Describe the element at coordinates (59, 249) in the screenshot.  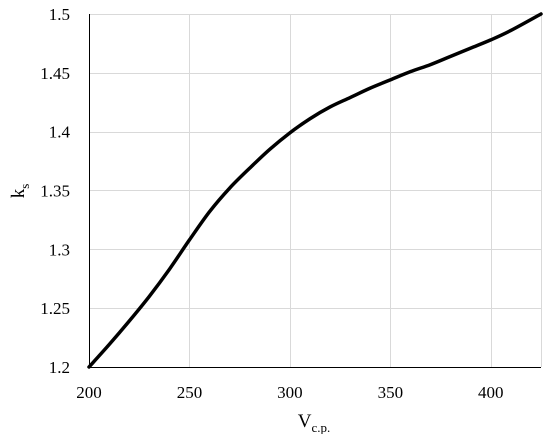
I see `y-tick-label: 1.3` at that location.